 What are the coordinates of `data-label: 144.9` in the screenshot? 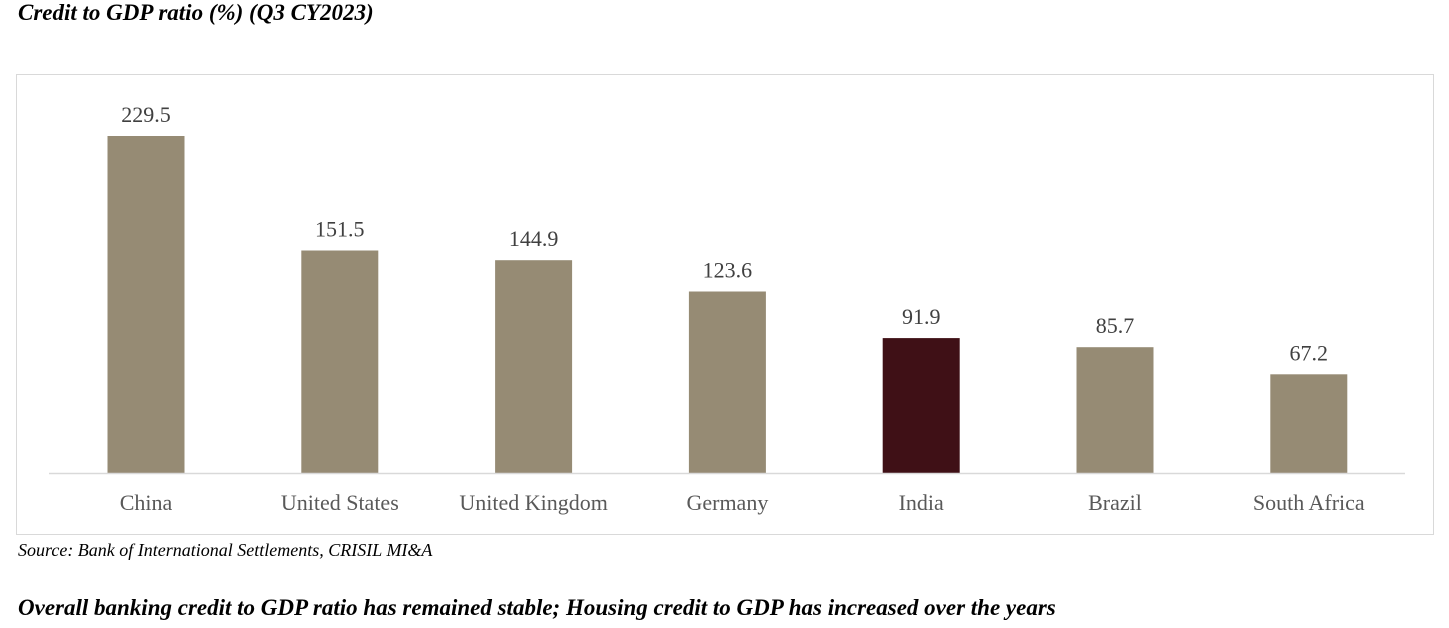 It's located at (534, 238).